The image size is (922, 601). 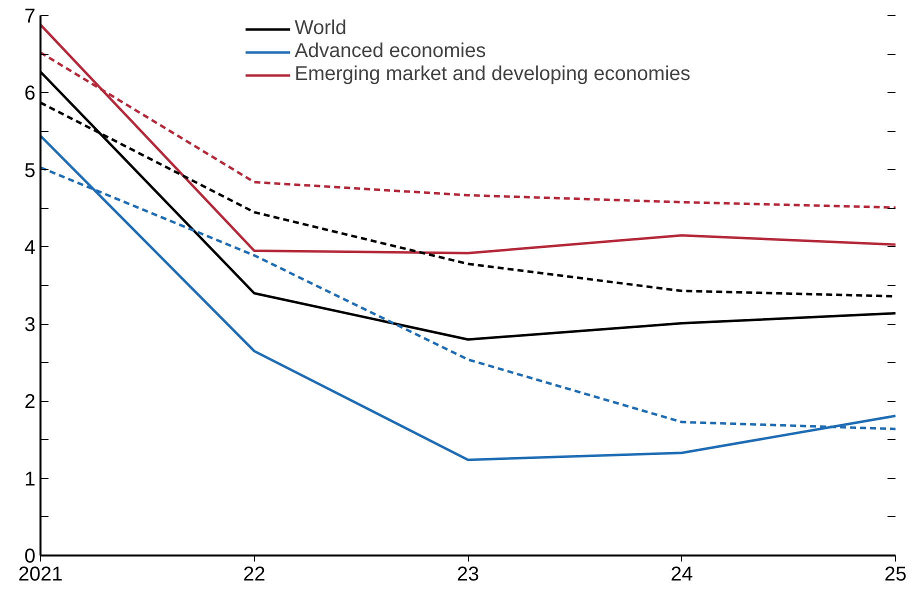 I want to click on y-tick-label: 5, so click(x=30, y=171).